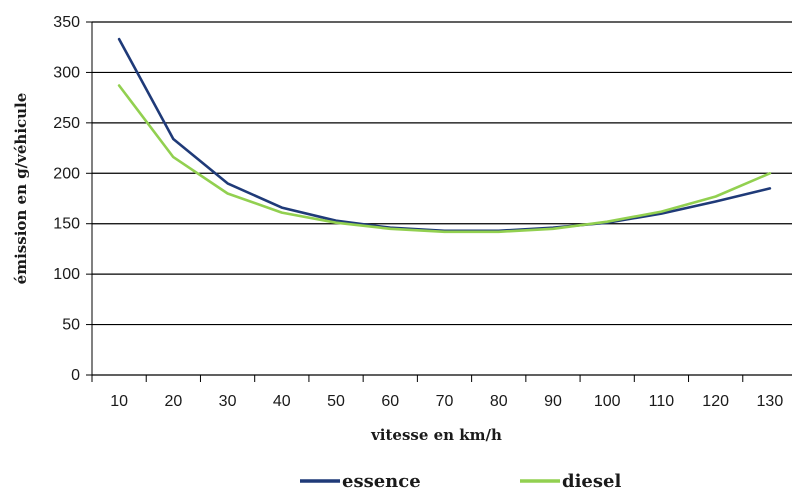 This screenshot has height=490, width=792. Describe the element at coordinates (662, 401) in the screenshot. I see `x-tick-label: 110` at that location.